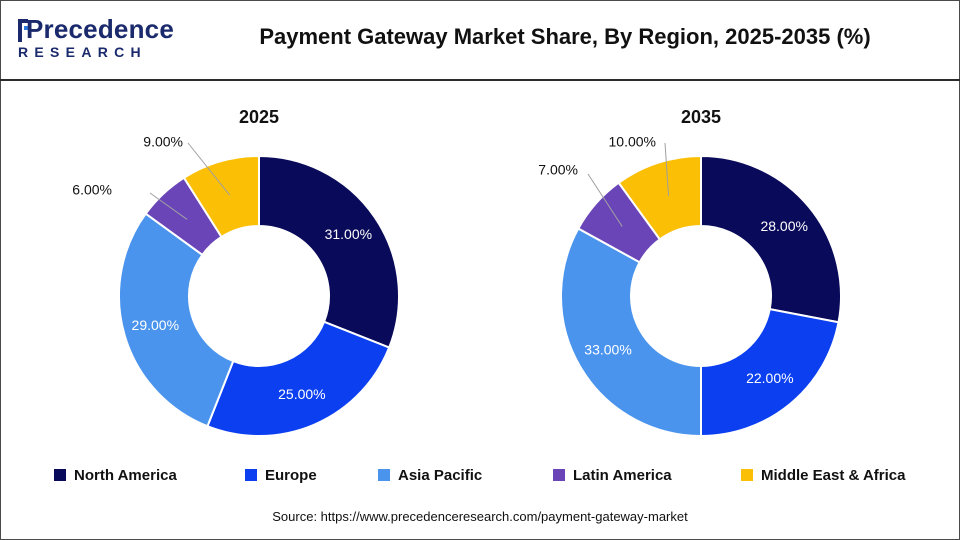 Image resolution: width=960 pixels, height=540 pixels. What do you see at coordinates (155, 325) in the screenshot?
I see `data-label-0-2: 29.00%` at bounding box center [155, 325].